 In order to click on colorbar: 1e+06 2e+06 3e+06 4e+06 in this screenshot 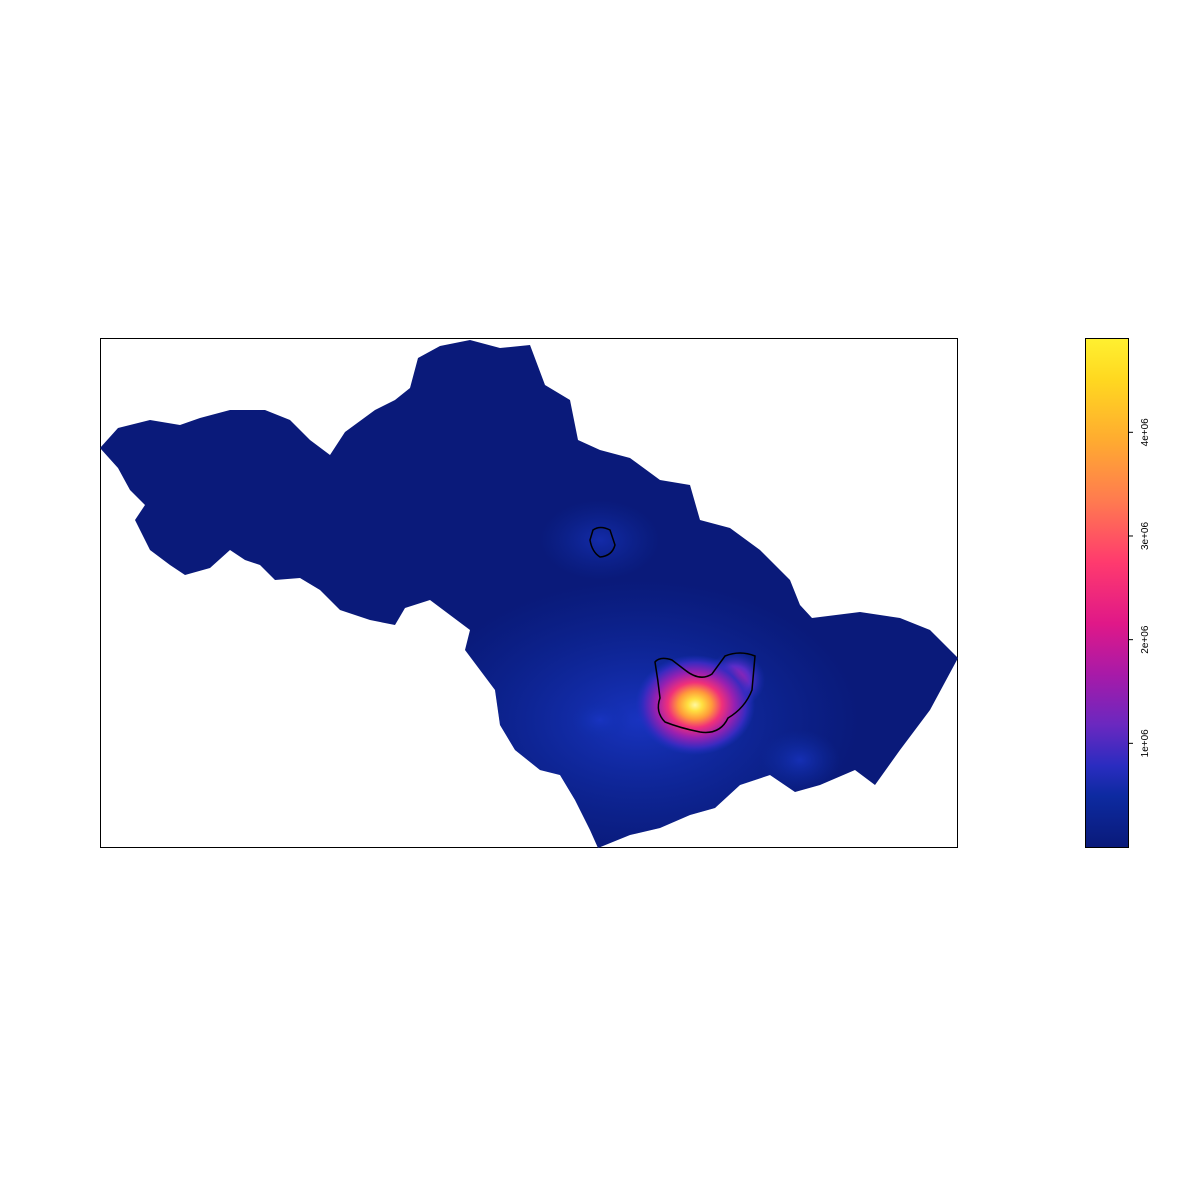, I will do `click(1118, 593)`.